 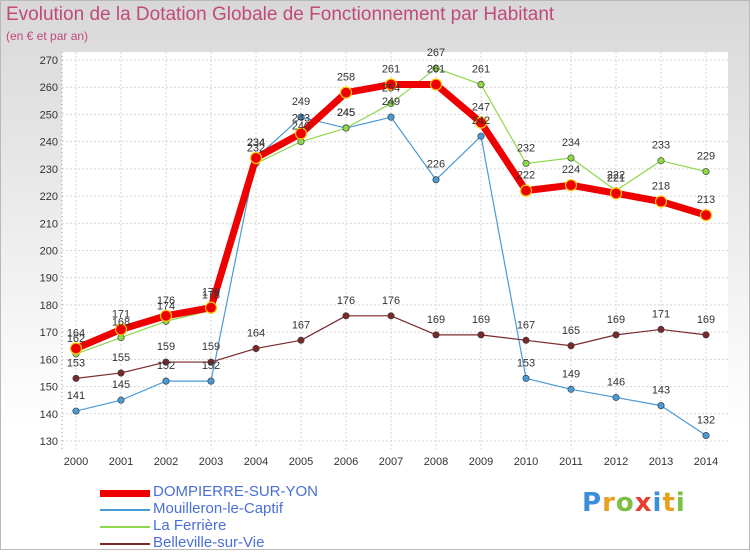 I want to click on data-label-2: 245, so click(x=346, y=113).